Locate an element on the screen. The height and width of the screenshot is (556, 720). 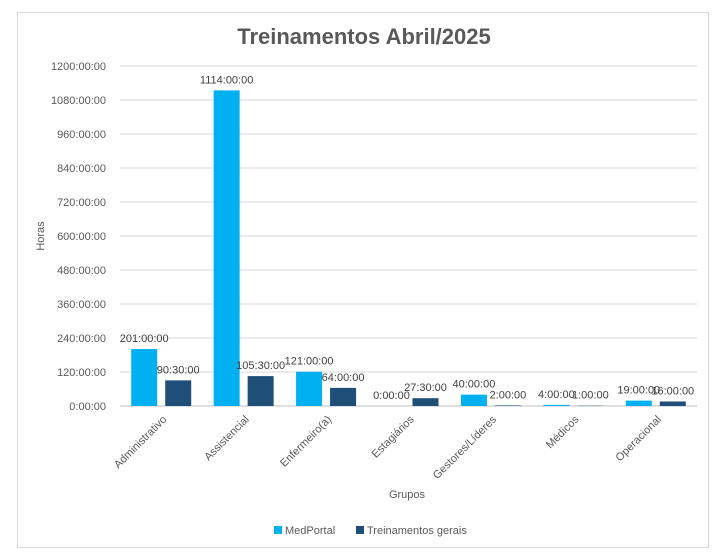
y-tick-label: 240:00:00 is located at coordinates (81, 339).